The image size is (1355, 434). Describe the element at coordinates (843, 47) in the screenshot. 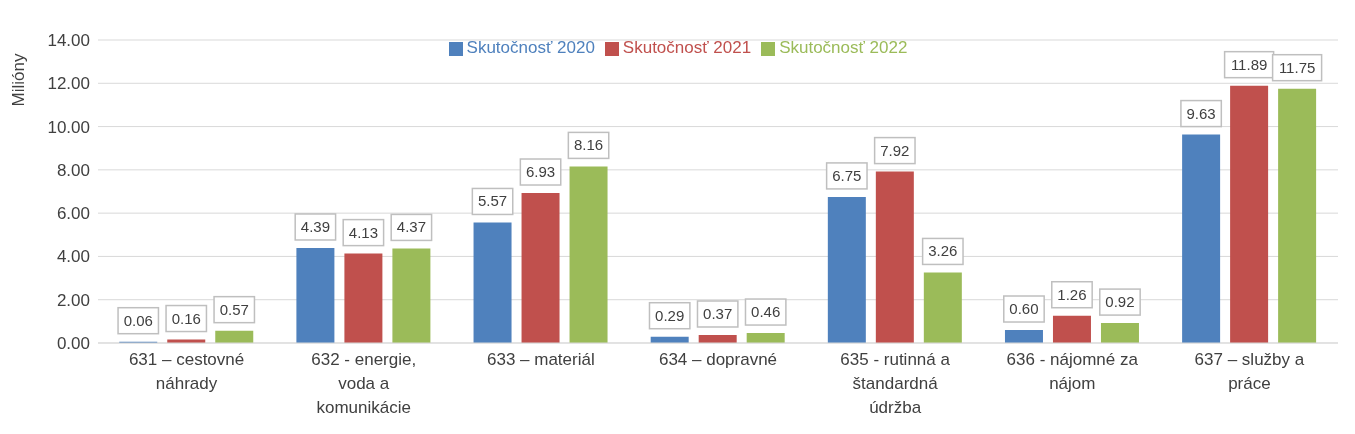

I see `legend-label: Skutočnosť 2022` at that location.